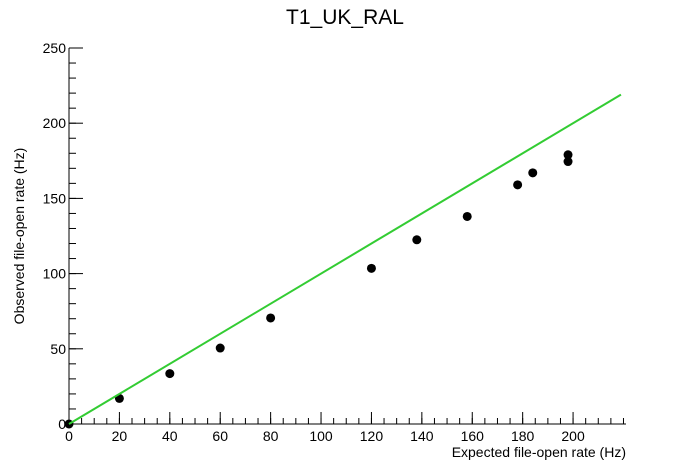  I want to click on x-tick-label: 120, so click(372, 436).